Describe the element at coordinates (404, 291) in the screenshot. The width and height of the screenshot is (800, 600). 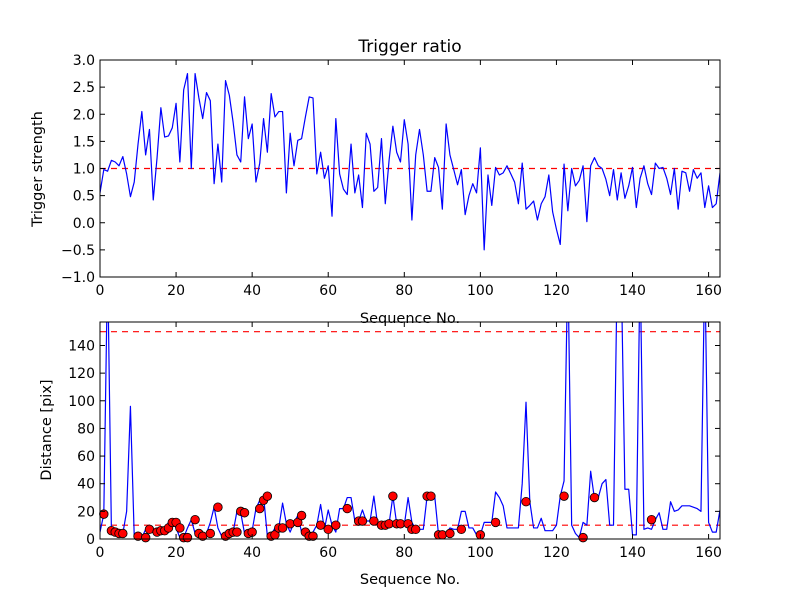
I see `trigger-x-tick-label: 80` at that location.